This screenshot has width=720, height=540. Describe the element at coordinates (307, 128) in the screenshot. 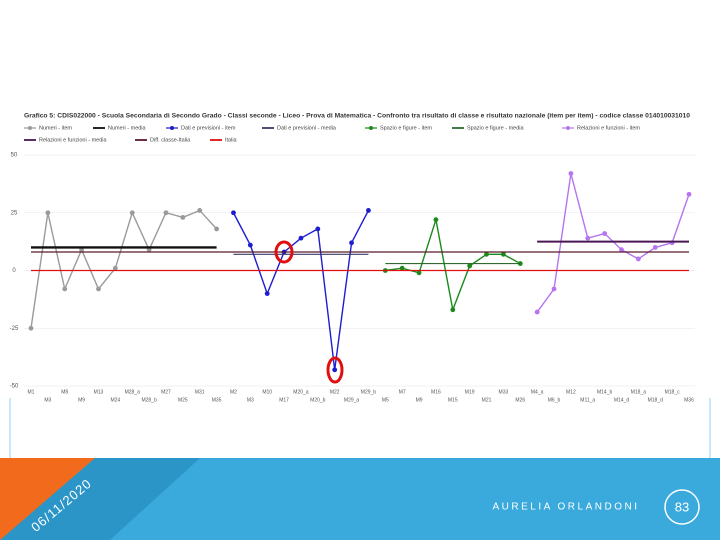

I see `legend-label: Dati e previsioni - media` at that location.